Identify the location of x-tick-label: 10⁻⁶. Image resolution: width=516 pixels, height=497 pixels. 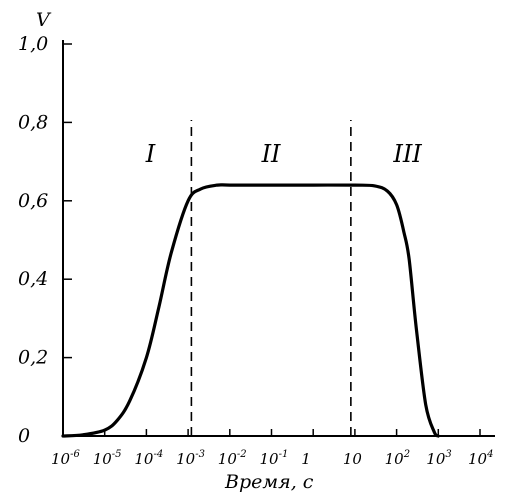
(65, 458).